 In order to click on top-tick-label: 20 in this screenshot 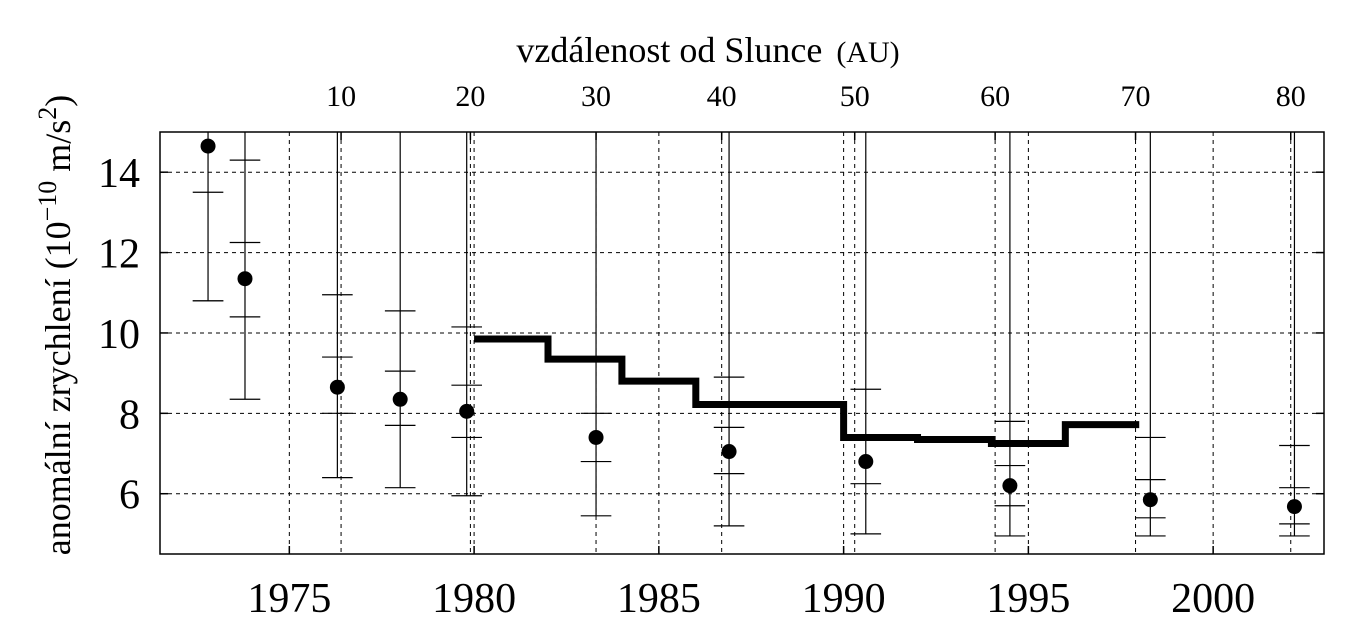, I will do `click(470, 96)`.